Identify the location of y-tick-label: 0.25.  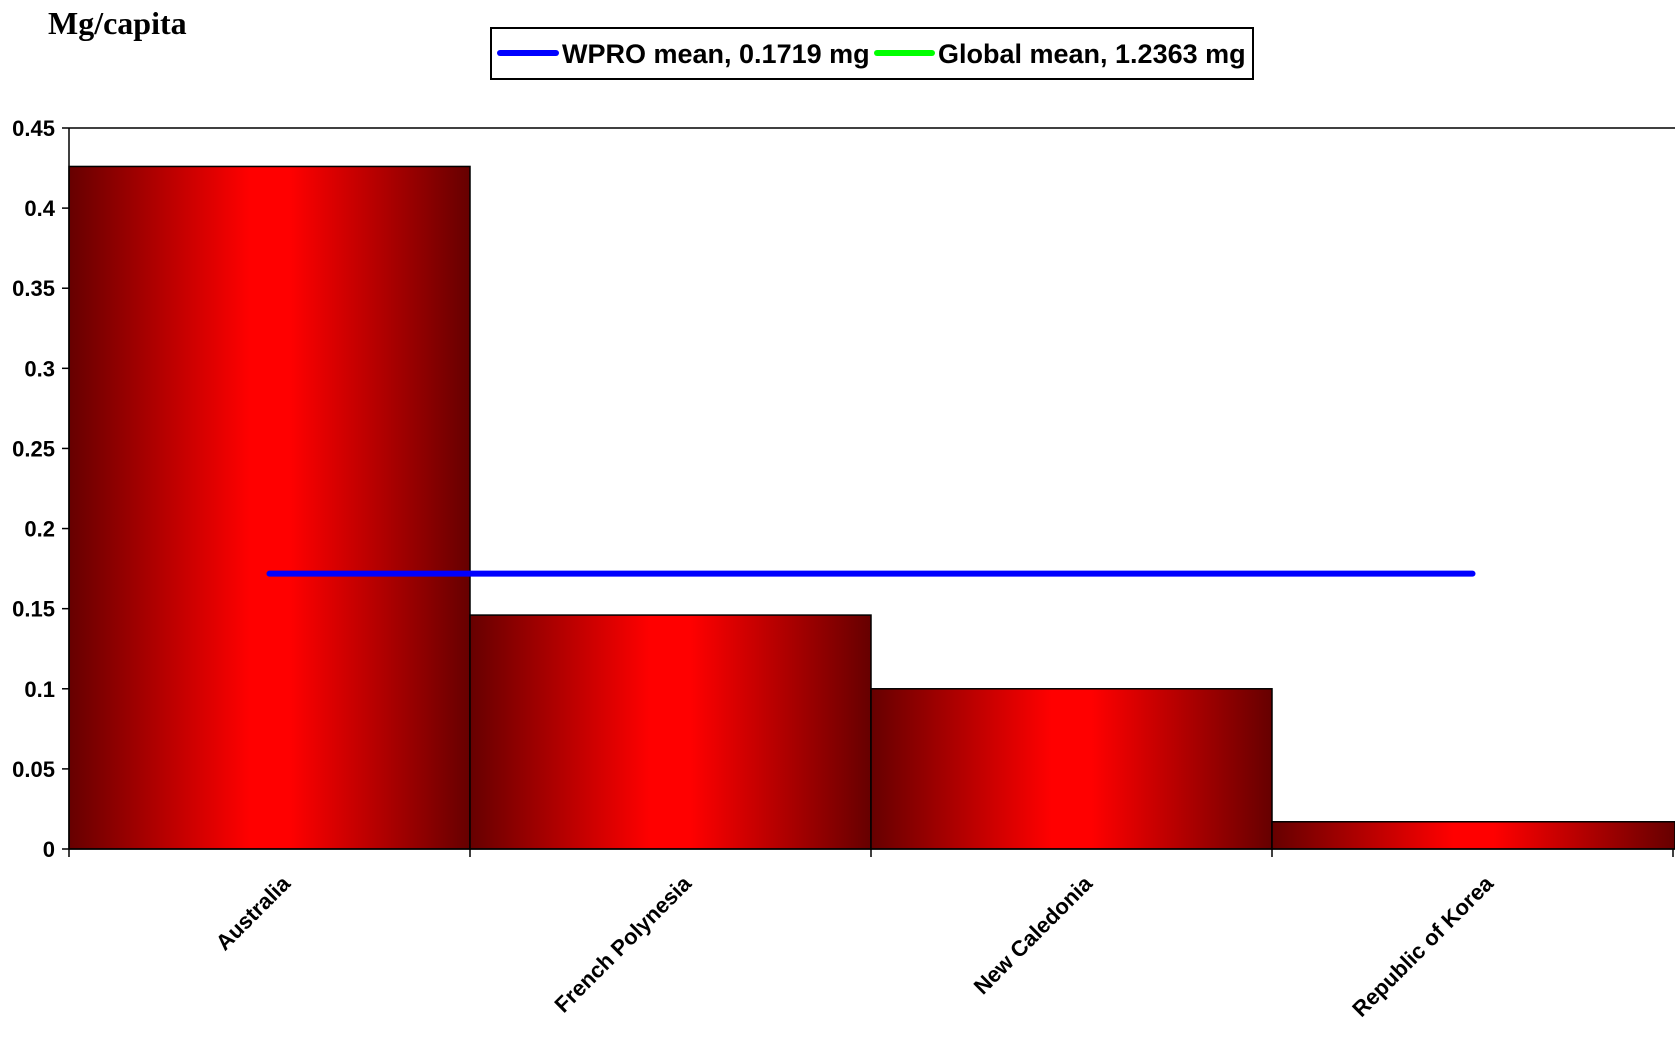
(33, 448).